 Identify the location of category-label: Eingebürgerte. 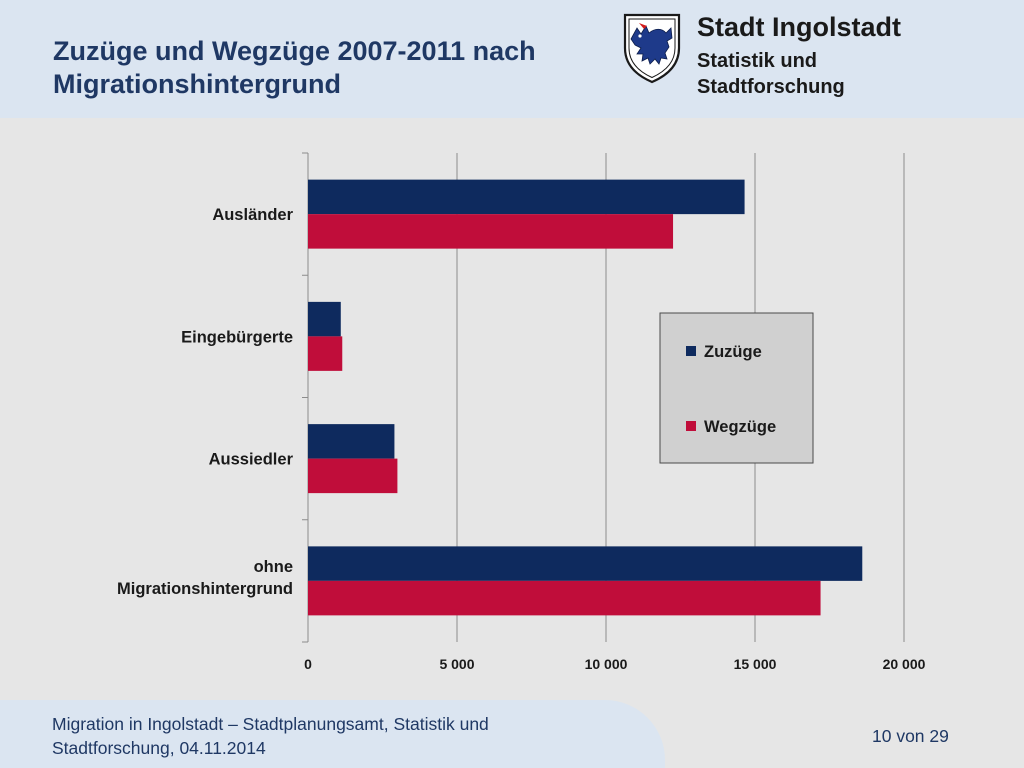
(237, 337).